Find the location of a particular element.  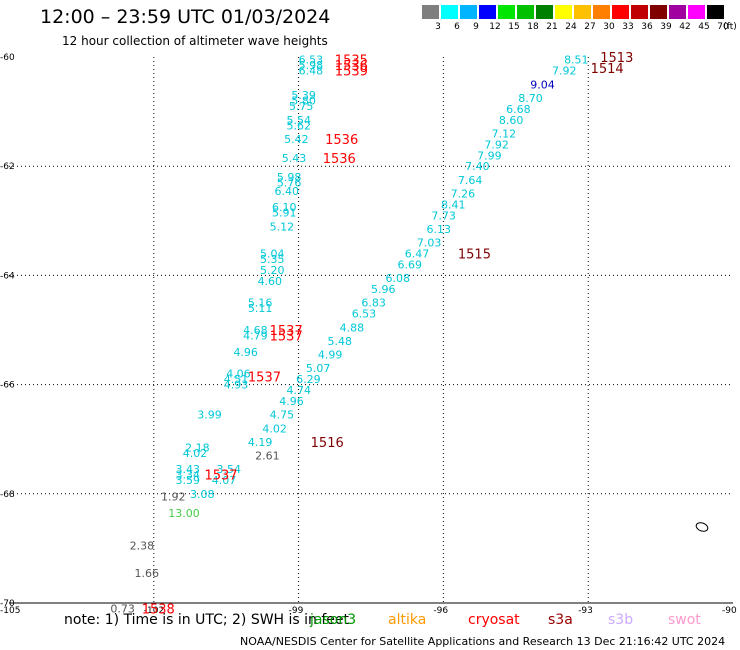

swh-value-label: 4.99 is located at coordinates (330, 355).